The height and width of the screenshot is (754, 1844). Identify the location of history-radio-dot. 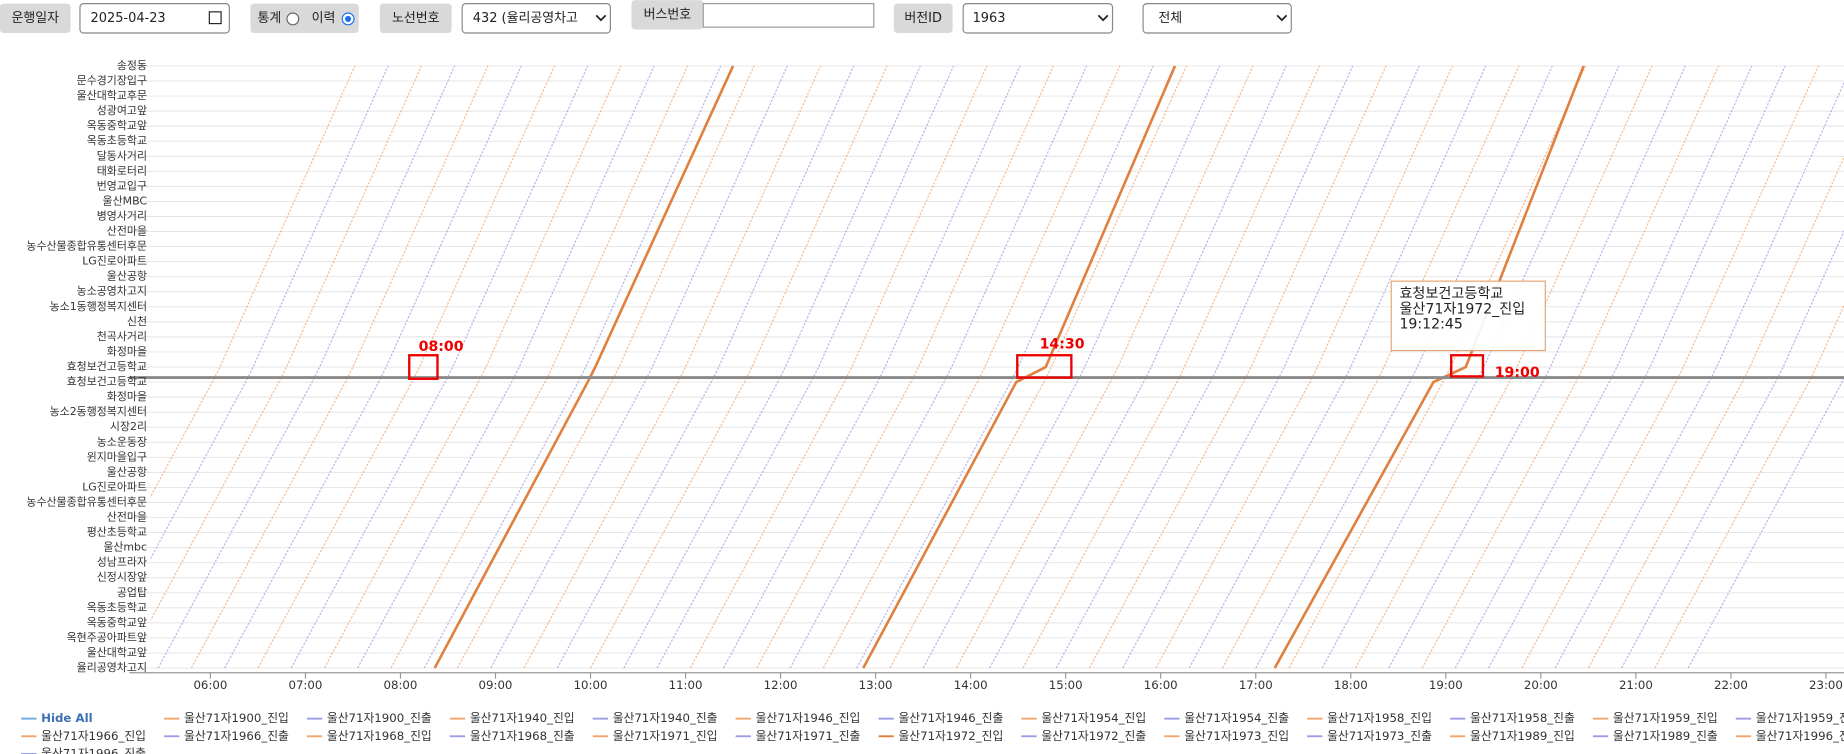
(348, 18).